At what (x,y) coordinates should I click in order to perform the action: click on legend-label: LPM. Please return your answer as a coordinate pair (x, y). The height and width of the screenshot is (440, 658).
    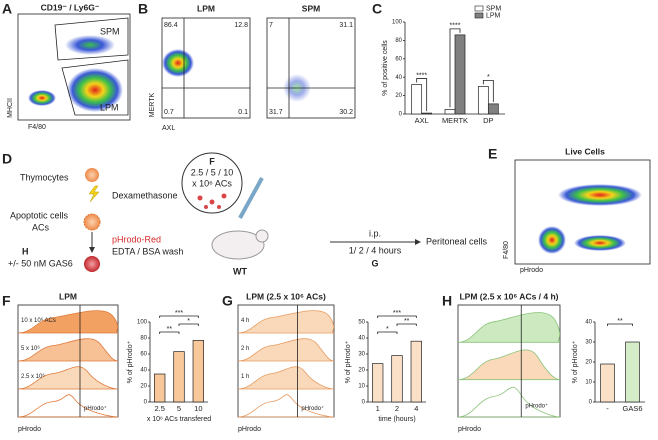
    Looking at the image, I should click on (493, 15).